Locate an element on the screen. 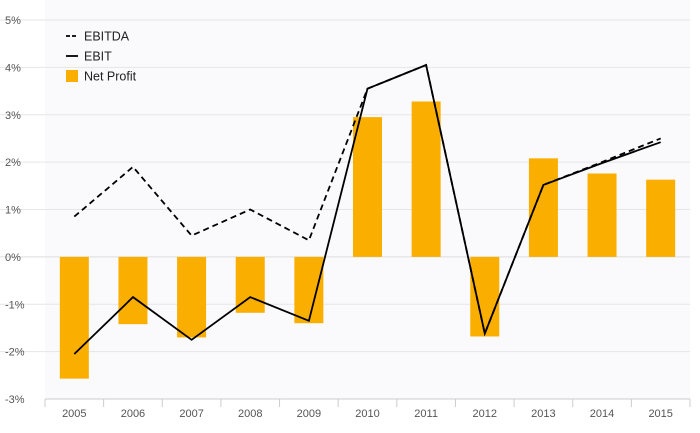  x-tick-label: 2008 is located at coordinates (250, 414).